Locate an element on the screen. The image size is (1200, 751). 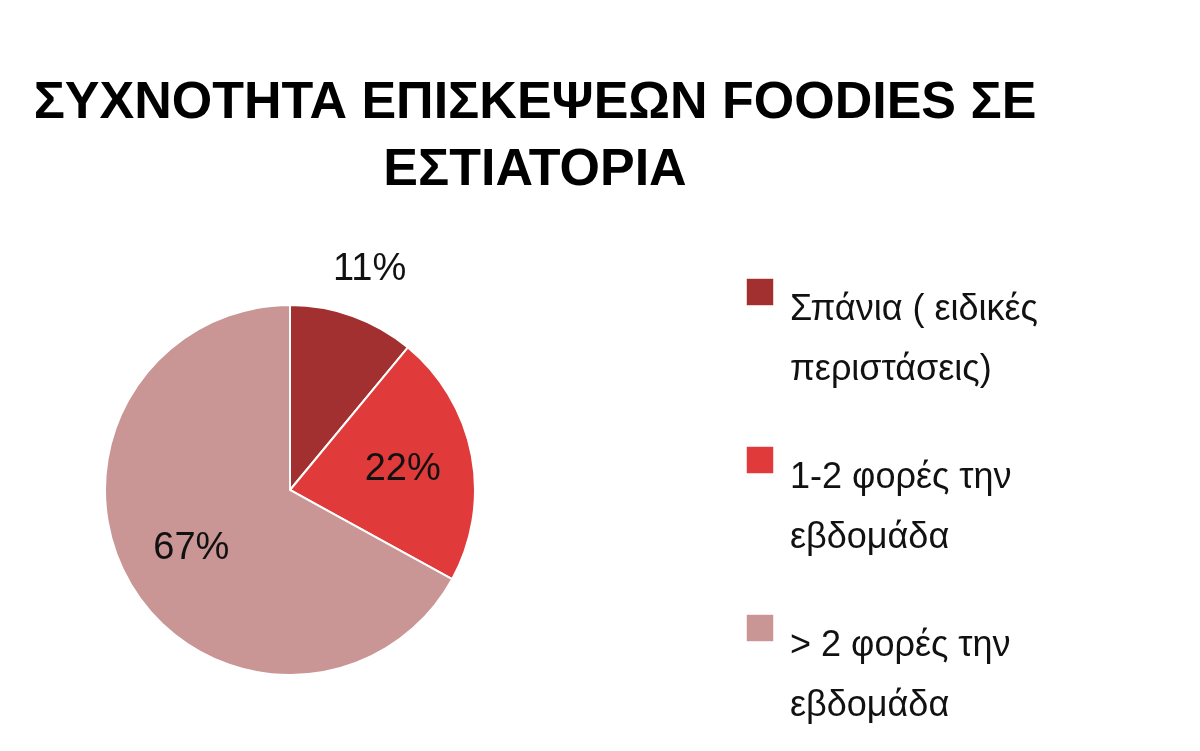
data-label: 11% is located at coordinates (369, 266).